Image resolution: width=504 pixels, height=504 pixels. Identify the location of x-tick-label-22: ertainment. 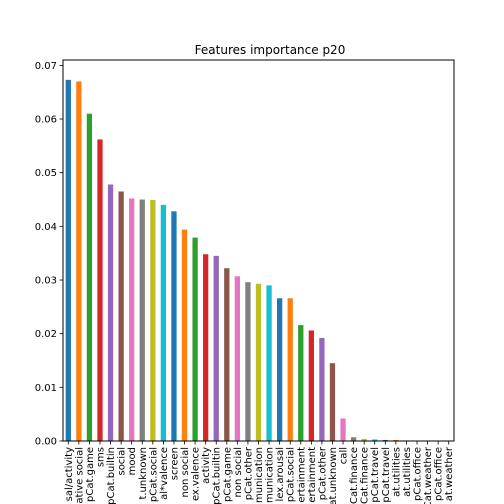
(301, 475).